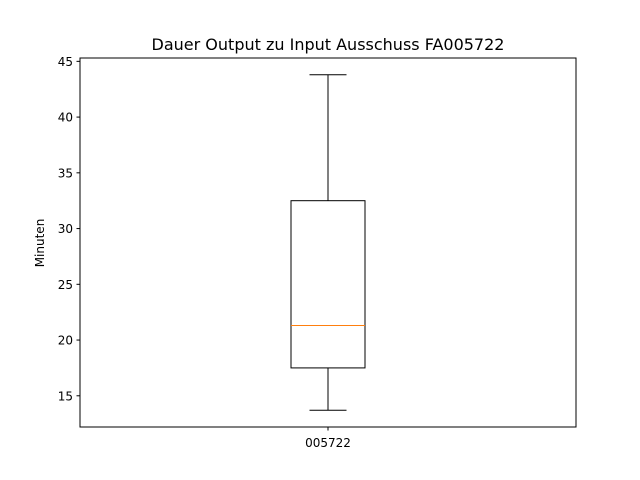 The image size is (640, 480). What do you see at coordinates (65, 173) in the screenshot?
I see `y-tick-label: 35` at bounding box center [65, 173].